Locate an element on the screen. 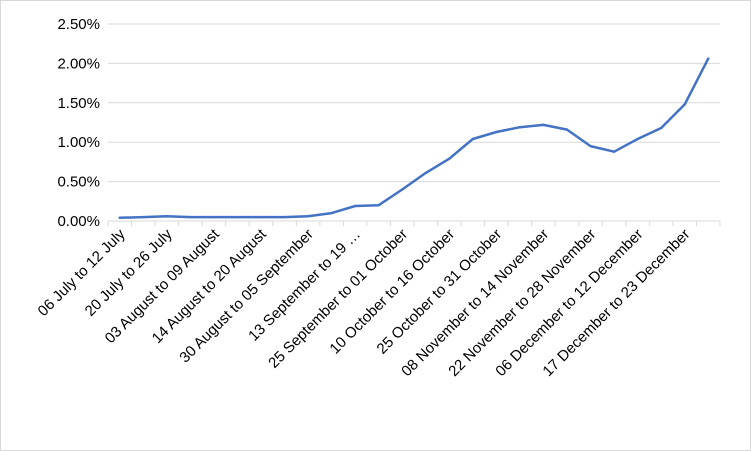 This screenshot has height=451, width=751. x-tick-label: 20 July to 26 July is located at coordinates (129, 272).